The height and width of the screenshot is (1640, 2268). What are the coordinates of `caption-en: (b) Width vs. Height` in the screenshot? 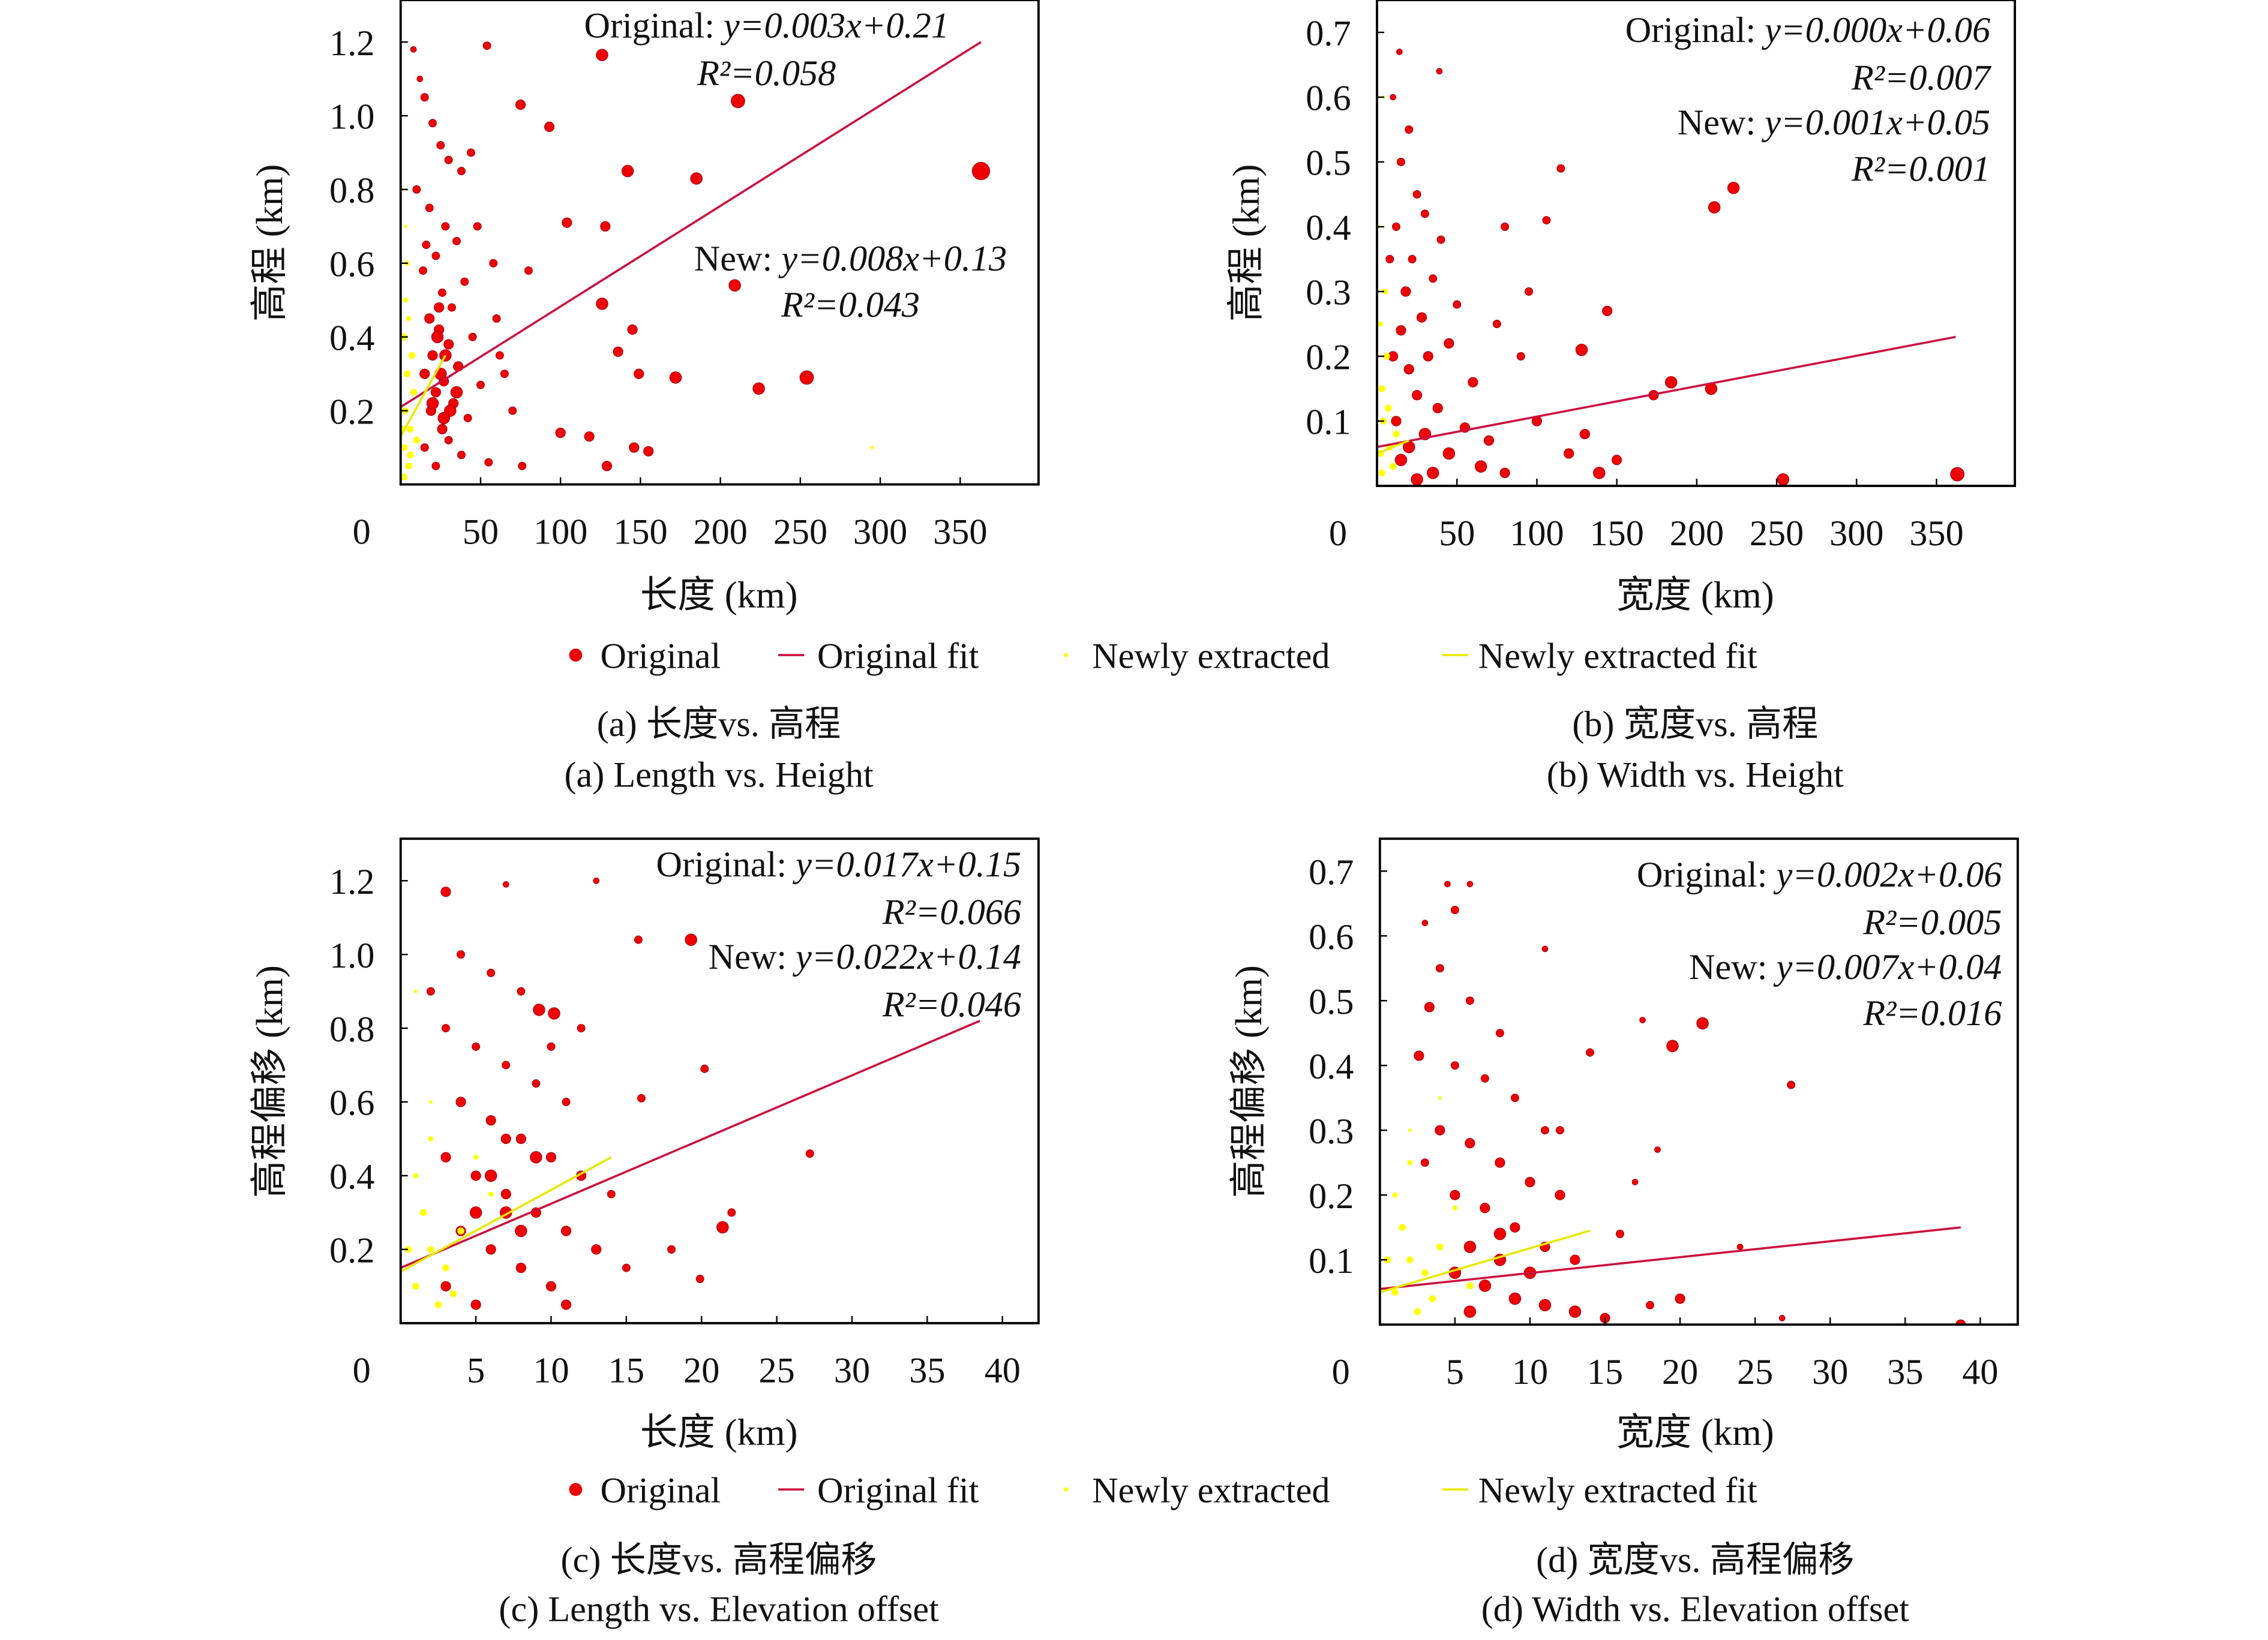 It's located at (1695, 775).